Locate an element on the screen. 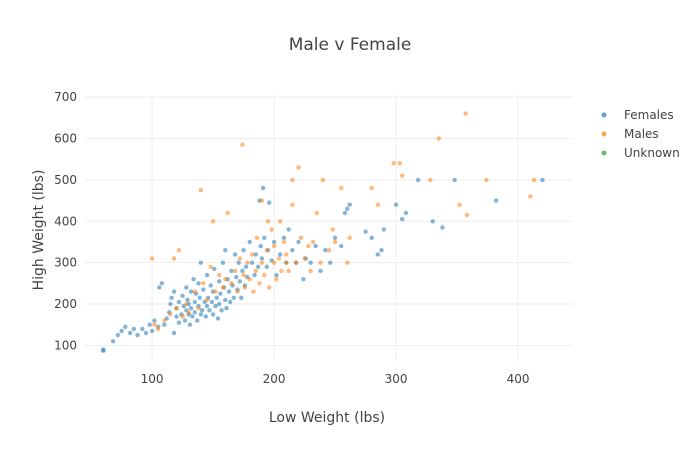  legend-item-females: Females is located at coordinates (637, 115).